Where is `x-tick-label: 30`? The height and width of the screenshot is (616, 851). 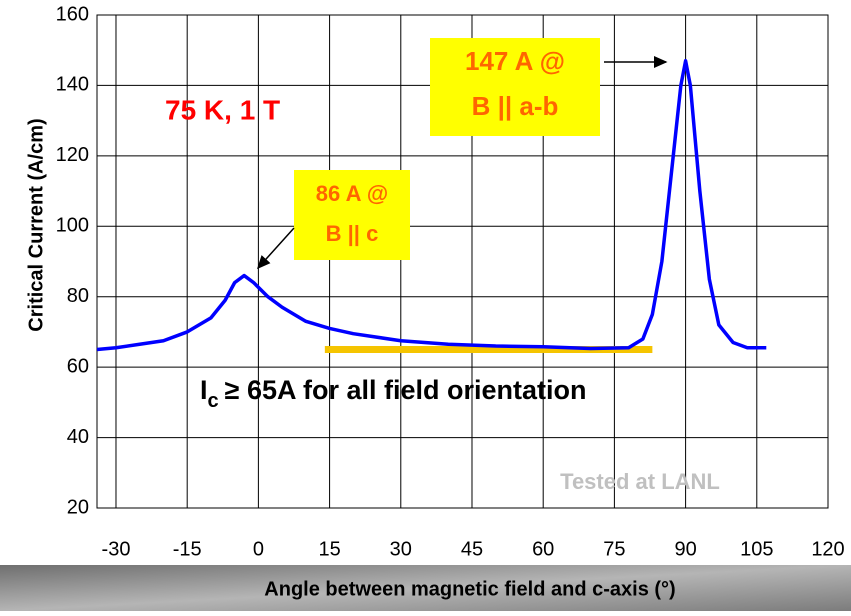 x-tick-label: 30 is located at coordinates (401, 549).